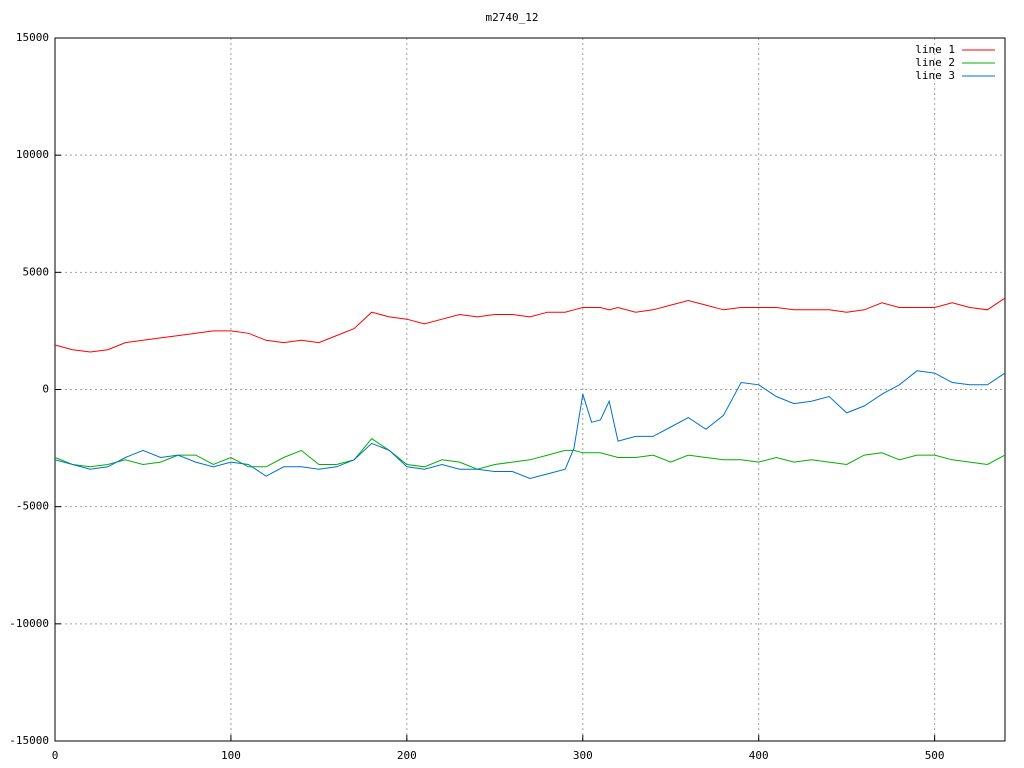 The image size is (1024, 768). Describe the element at coordinates (29, 623) in the screenshot. I see `y-tick-label: -10000` at that location.